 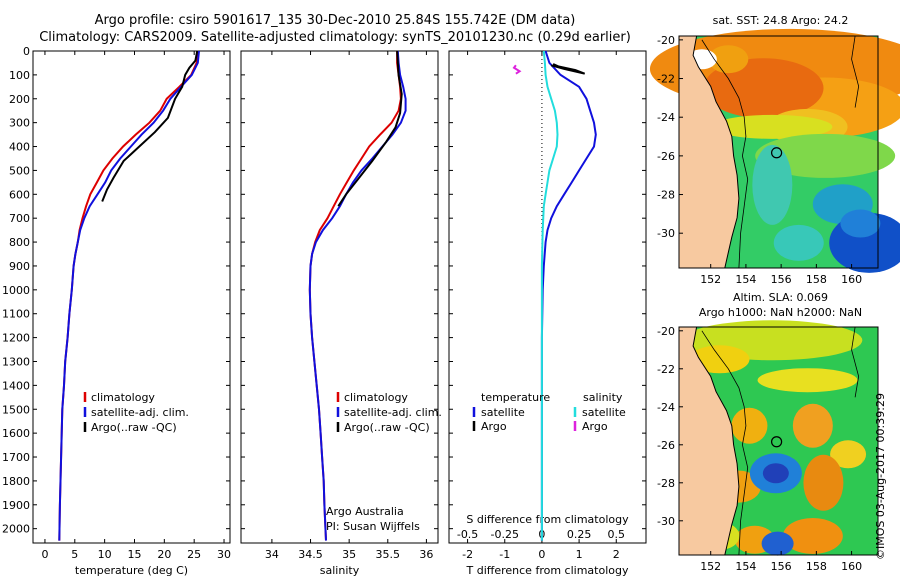 I want to click on temp-ytick-label: 700, so click(x=19, y=218).